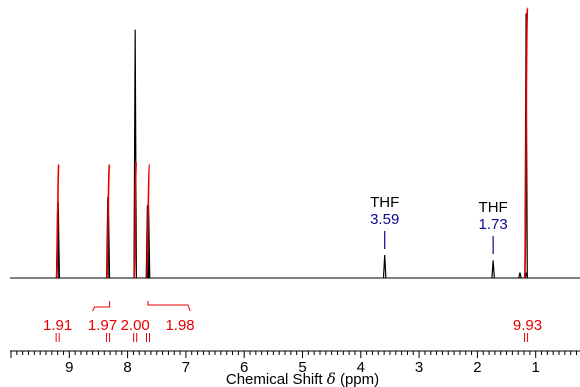 The width and height of the screenshot is (580, 387). I want to click on spectrum-peak-1.73, so click(493, 269).